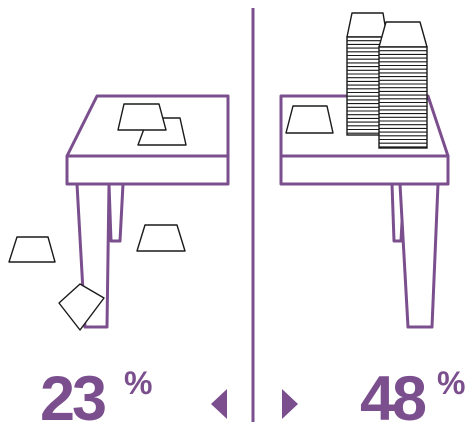  I want to click on right-percent-symbol: %, so click(451, 383).